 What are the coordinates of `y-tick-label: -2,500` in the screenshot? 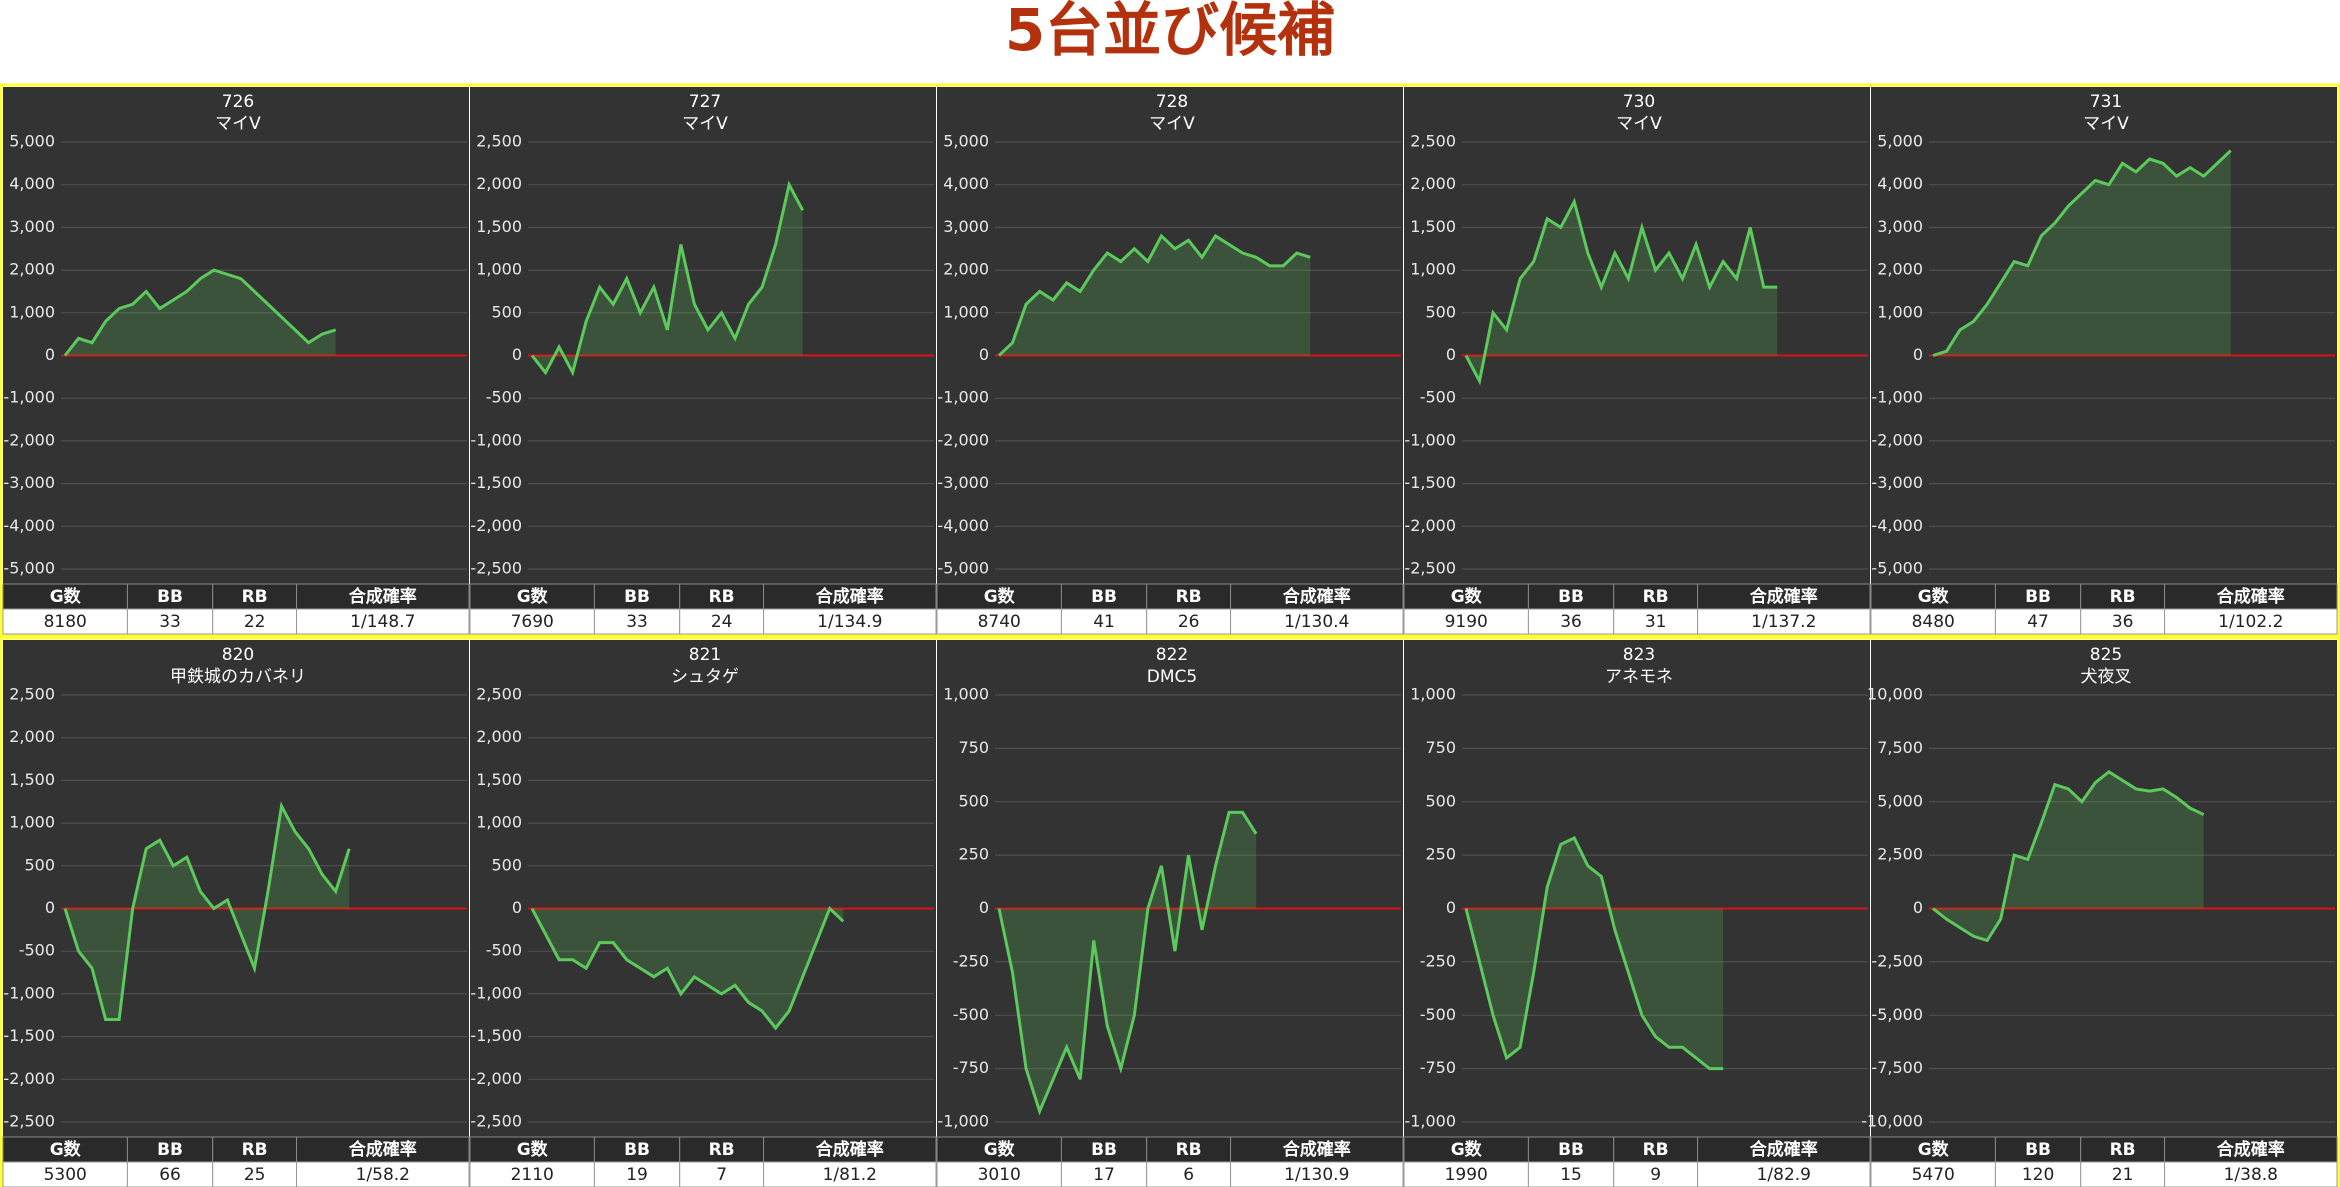 It's located at (1430, 568).